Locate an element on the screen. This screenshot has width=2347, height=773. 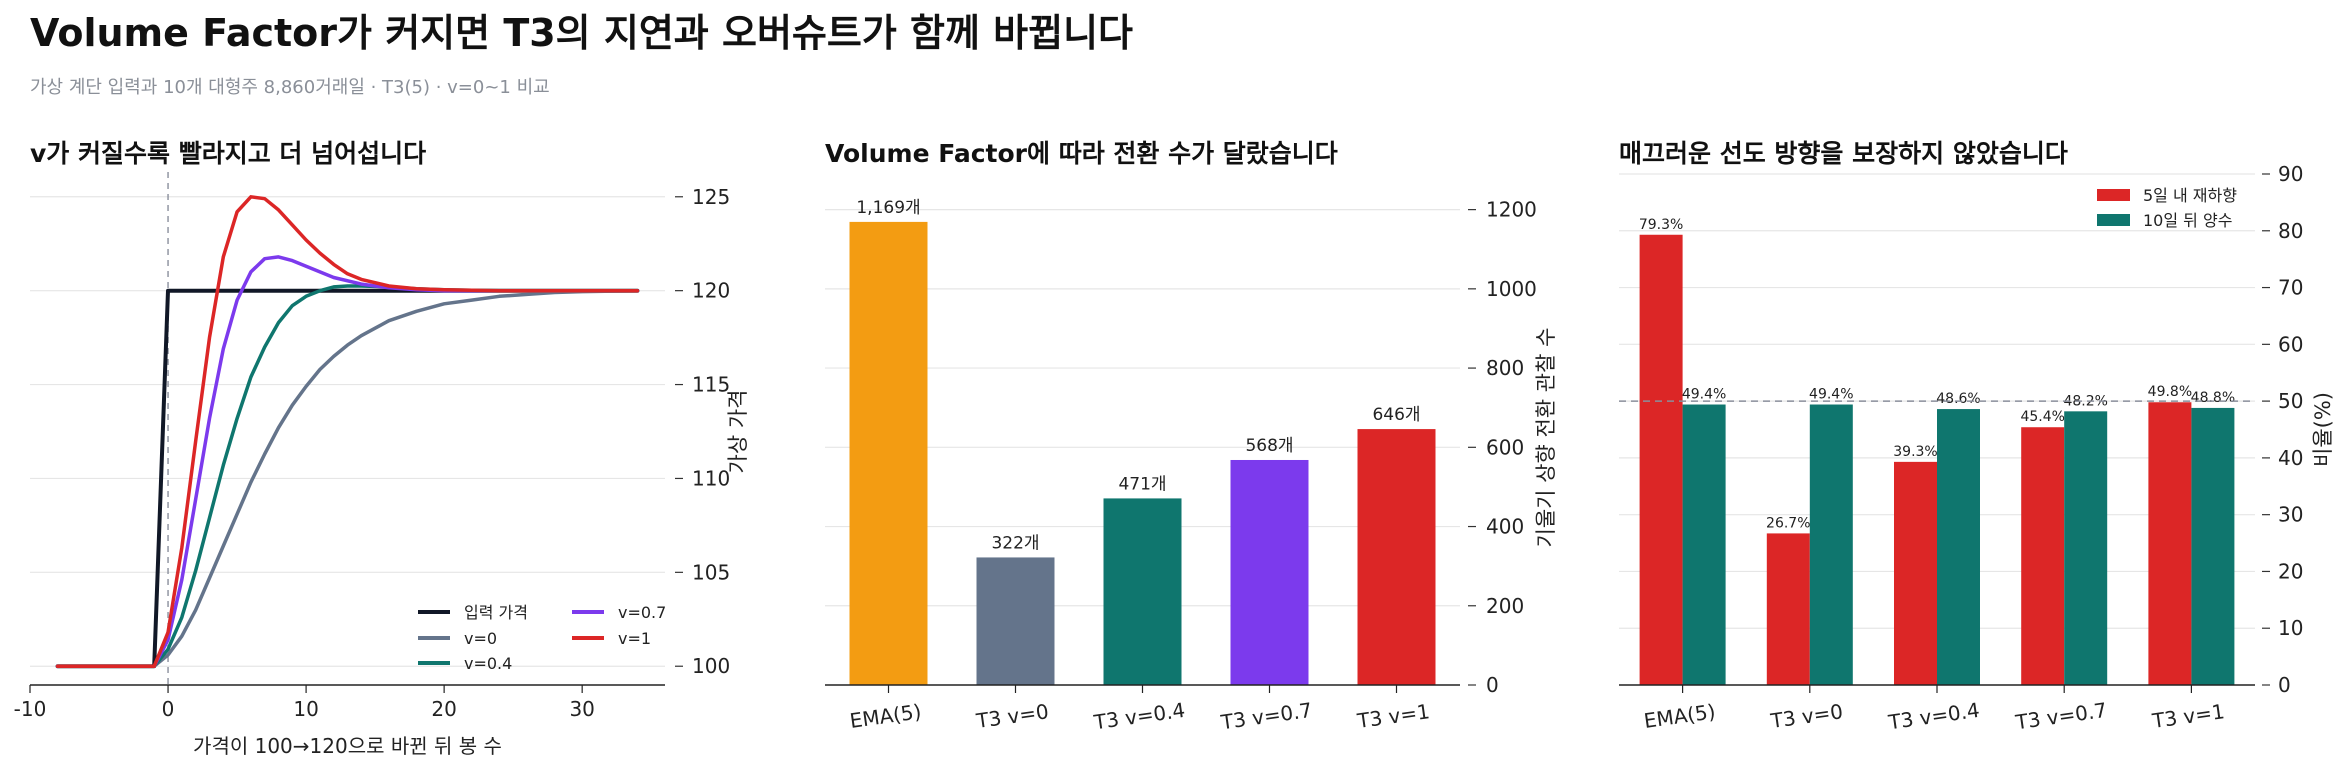
y-tick-label: 10 is located at coordinates (2290, 628).